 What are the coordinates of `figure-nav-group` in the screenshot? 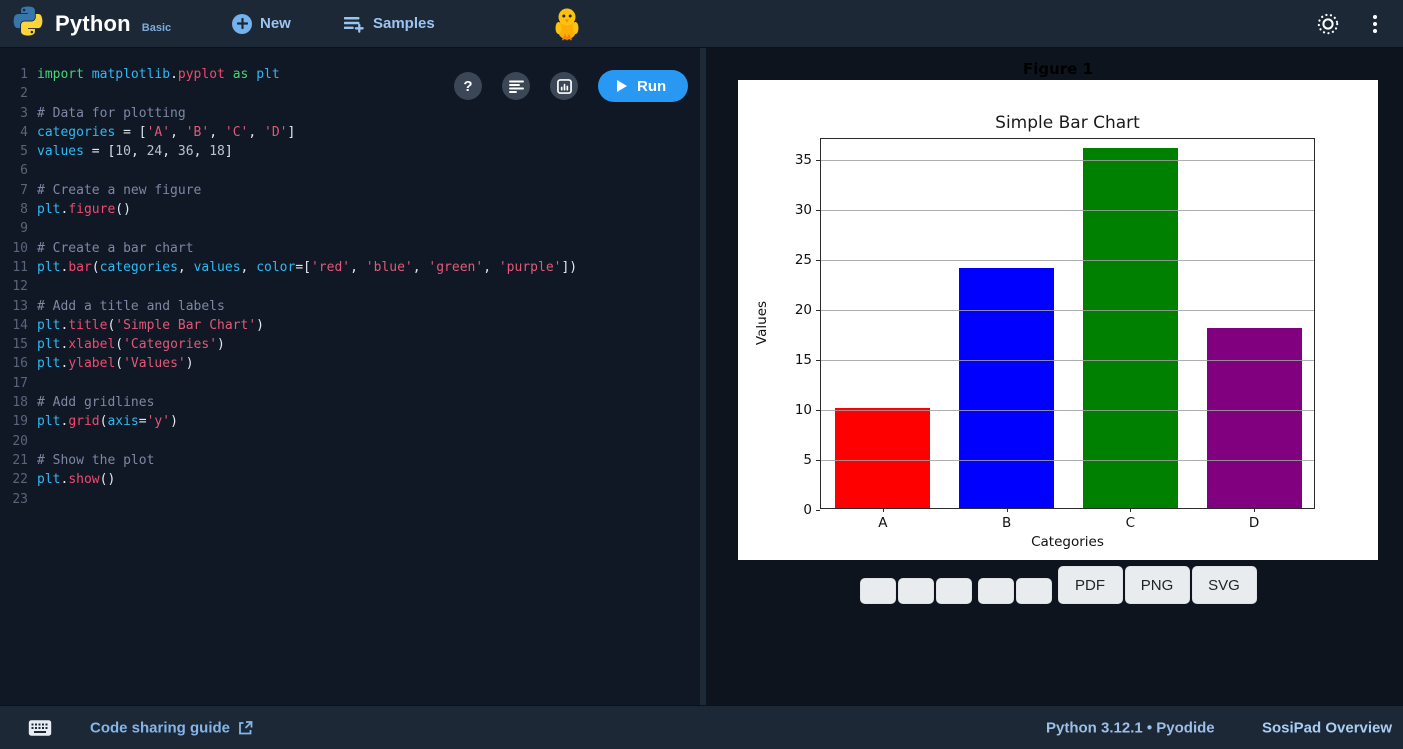 It's located at (1014, 591).